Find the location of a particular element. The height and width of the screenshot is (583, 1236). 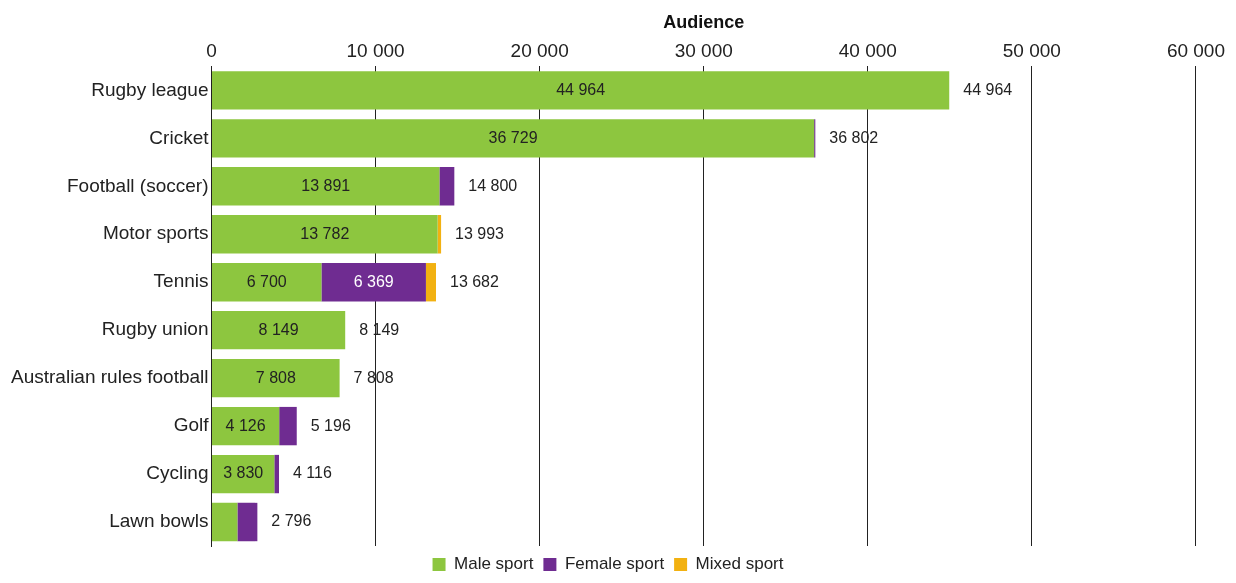

legend-label: Mixed sport is located at coordinates (739, 564).